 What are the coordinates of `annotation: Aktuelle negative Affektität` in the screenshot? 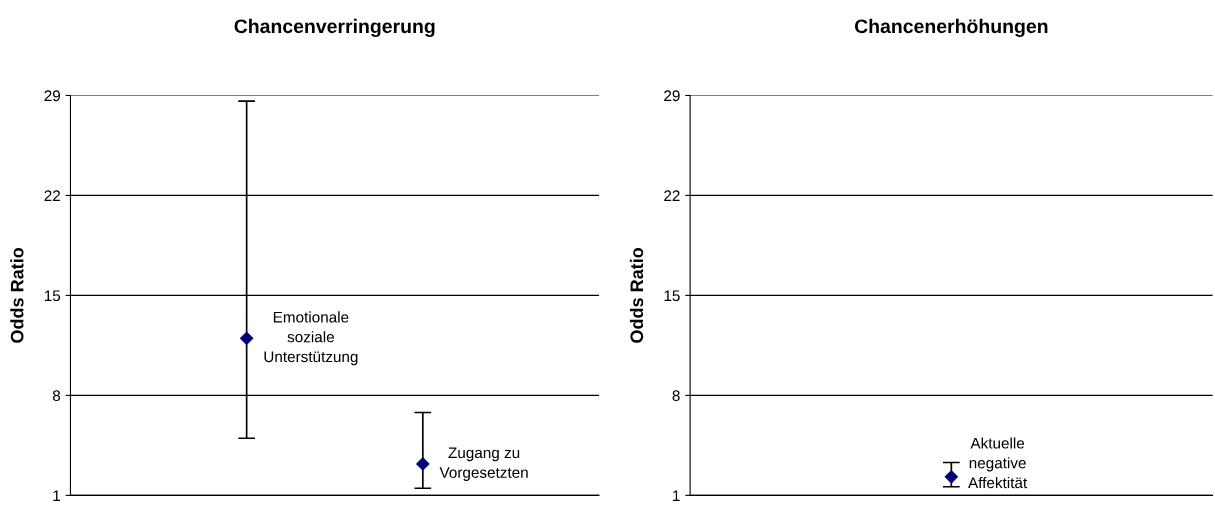 It's located at (998, 463).